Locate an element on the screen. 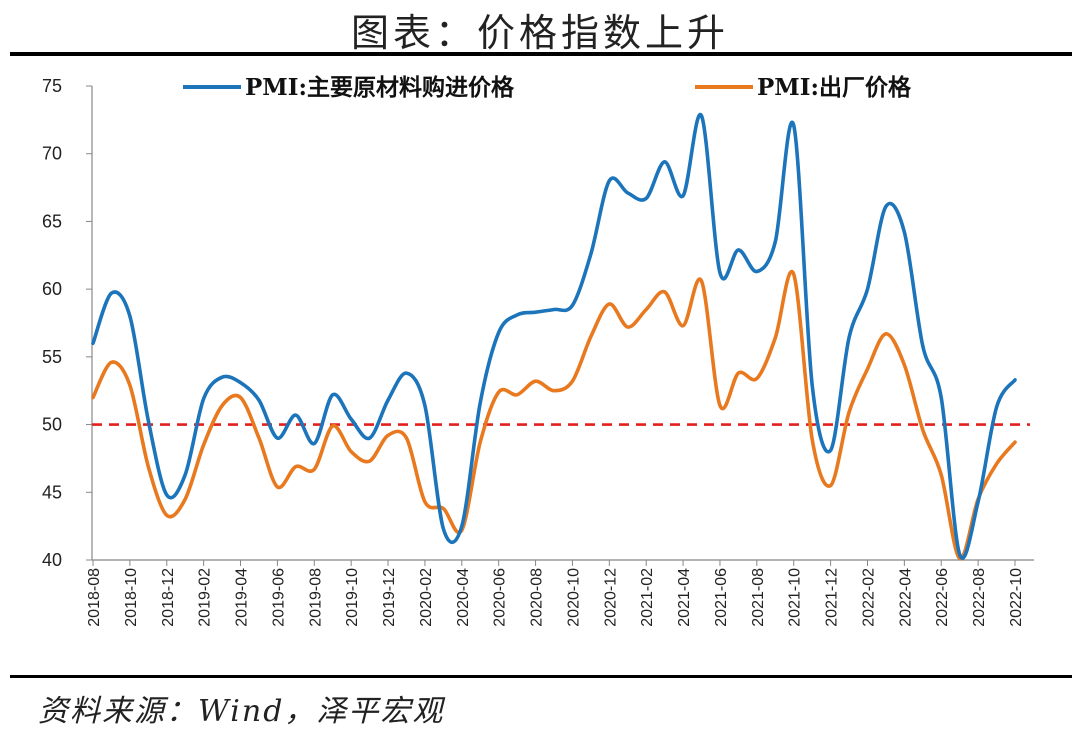 This screenshot has height=737, width=1080. x-tick-label: 2018-10 is located at coordinates (131, 597).